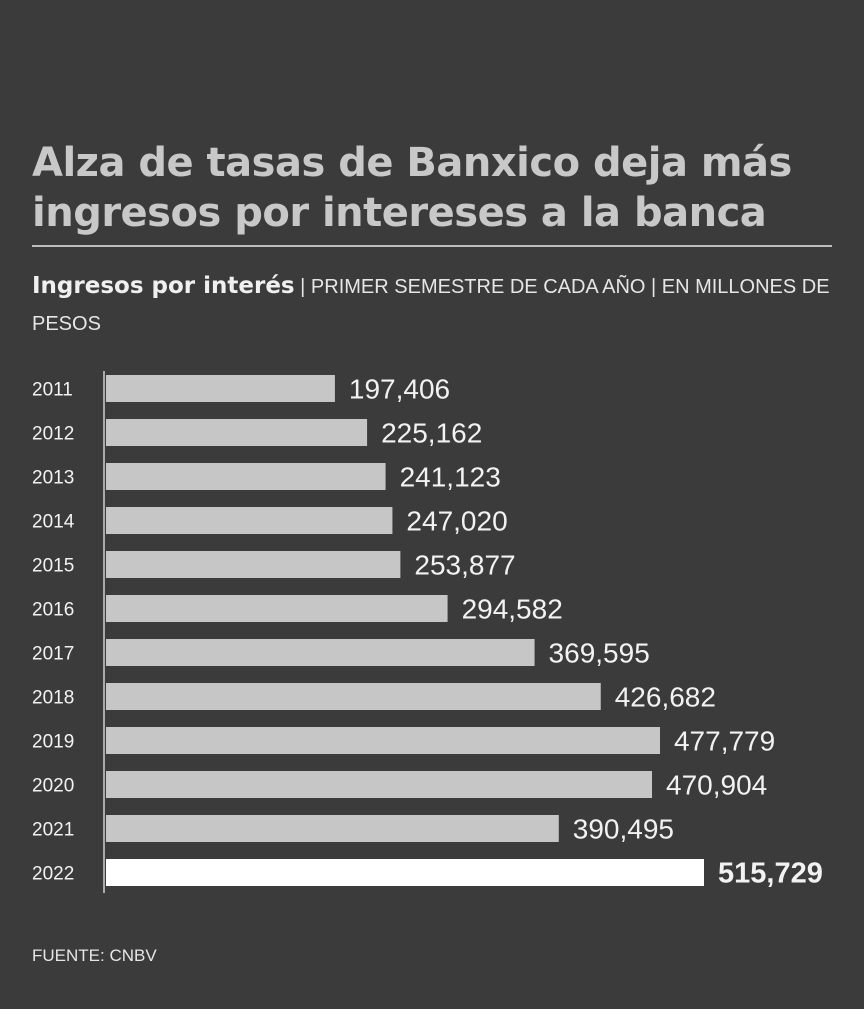 The height and width of the screenshot is (1009, 864). What do you see at coordinates (246, 476) in the screenshot?
I see `bar-2013` at bounding box center [246, 476].